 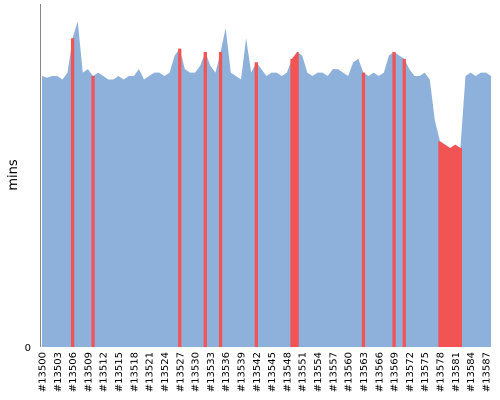 I want to click on x-tick-label: #13566, so click(x=379, y=372).